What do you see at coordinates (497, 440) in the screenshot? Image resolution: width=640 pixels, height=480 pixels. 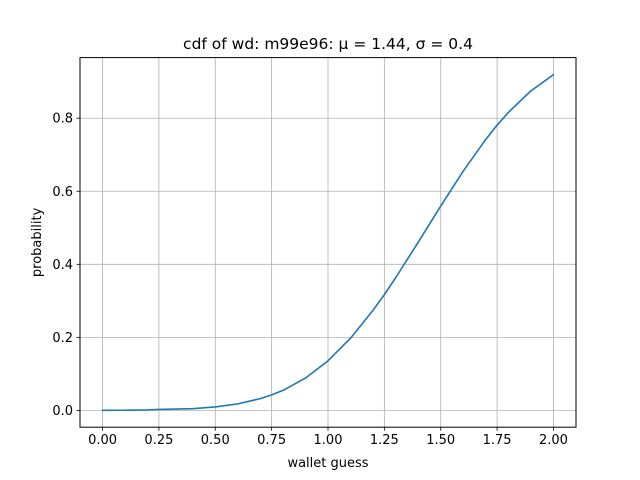 I see `x-tick-label: 1.75` at bounding box center [497, 440].